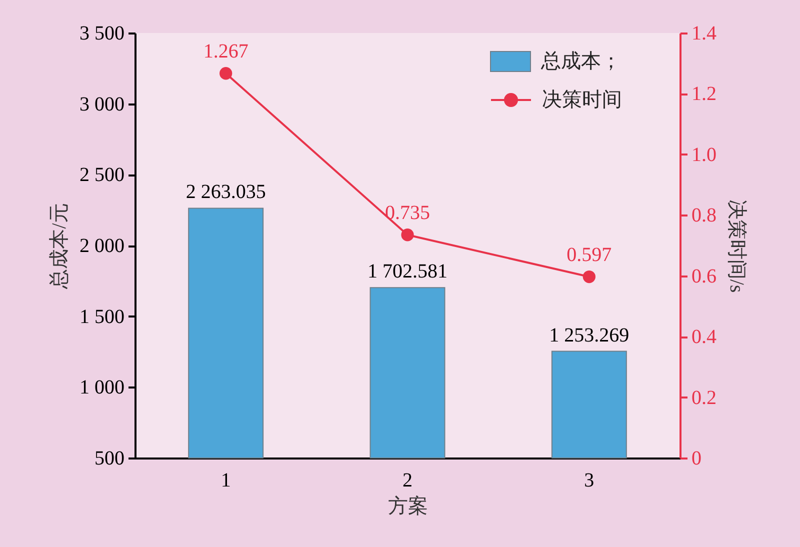  I want to click on data-label: 0.735, so click(407, 213).